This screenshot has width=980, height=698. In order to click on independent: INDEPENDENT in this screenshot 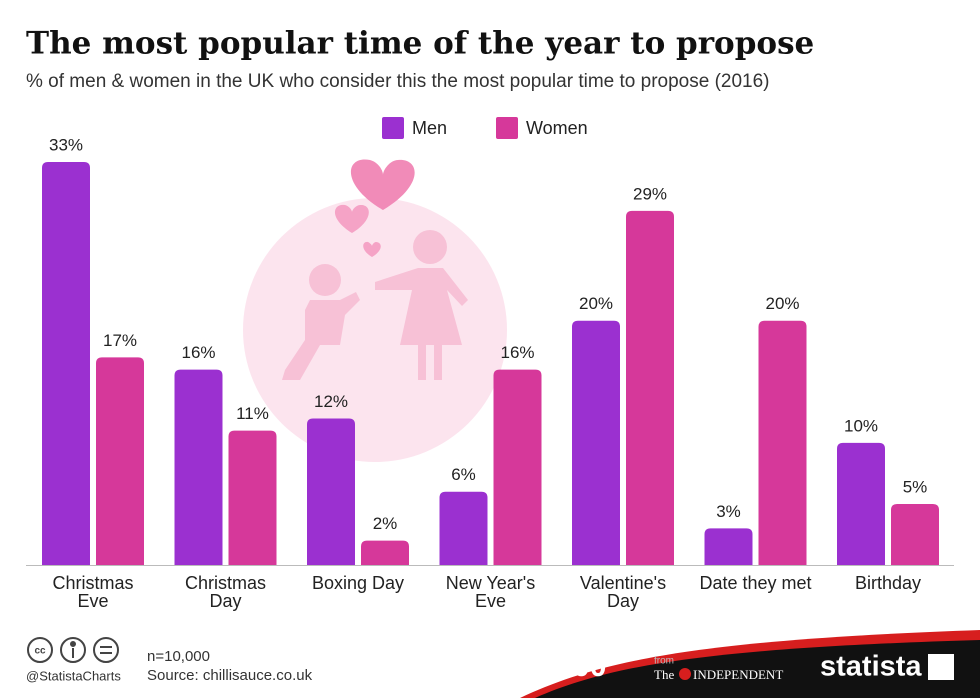, I will do `click(738, 674)`.